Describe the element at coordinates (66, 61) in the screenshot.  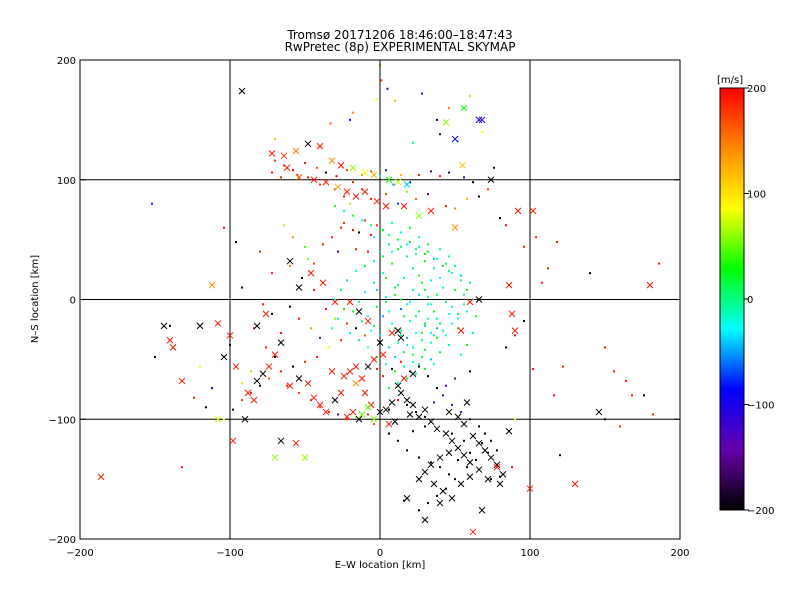
I see `y-tick-label: 200` at that location.